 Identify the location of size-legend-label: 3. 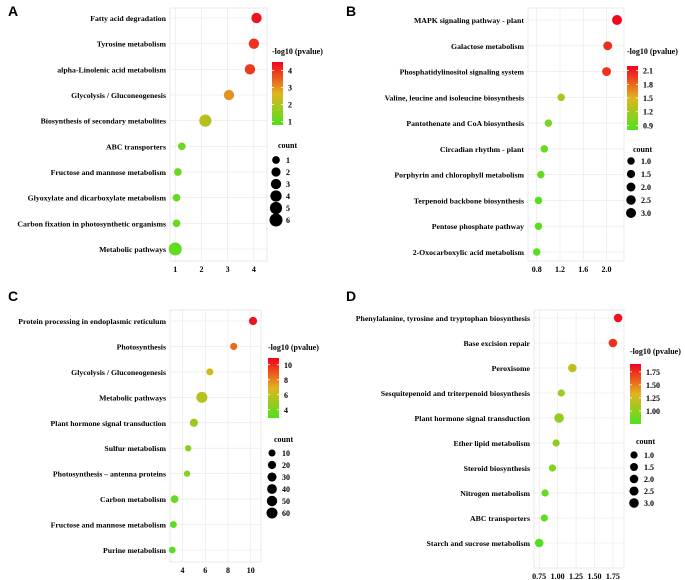
(288, 184).